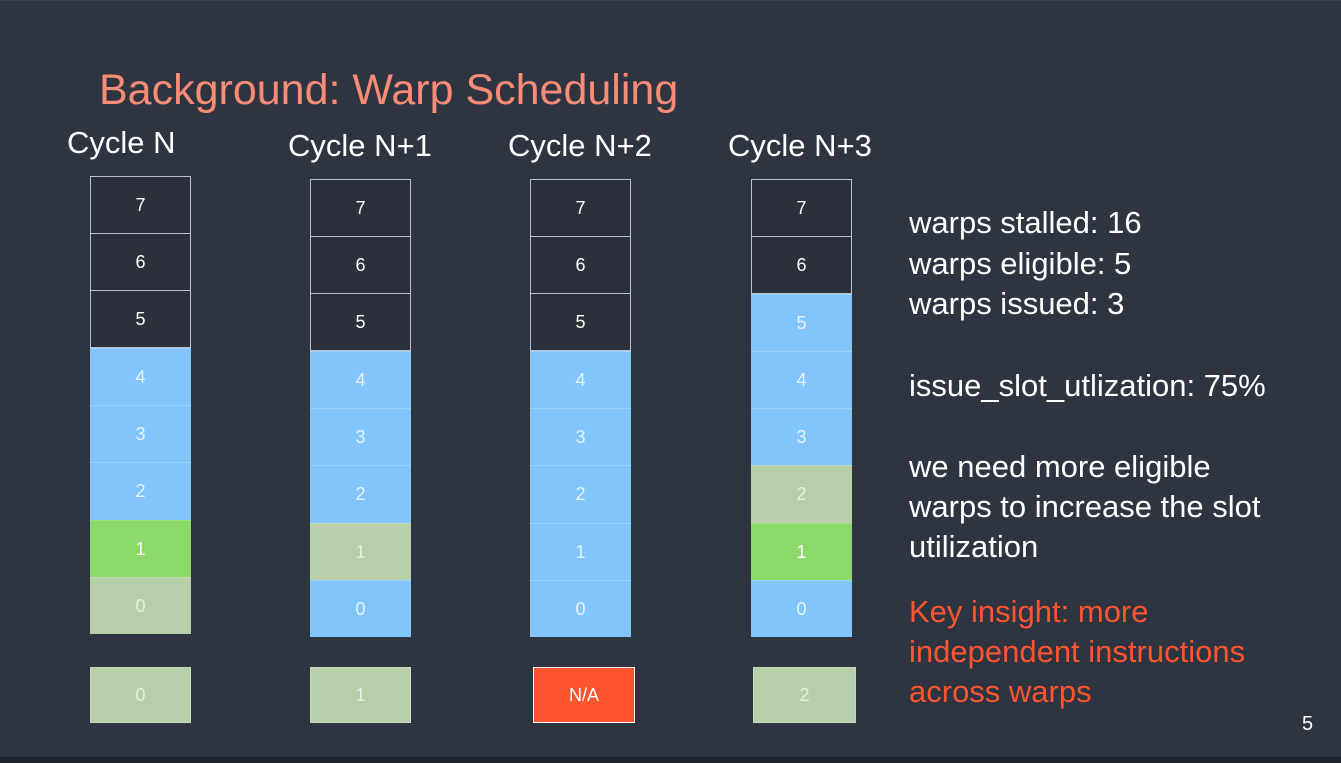 This screenshot has height=763, width=1341. I want to click on issued-warp-cycle-n3: 2, so click(804, 695).